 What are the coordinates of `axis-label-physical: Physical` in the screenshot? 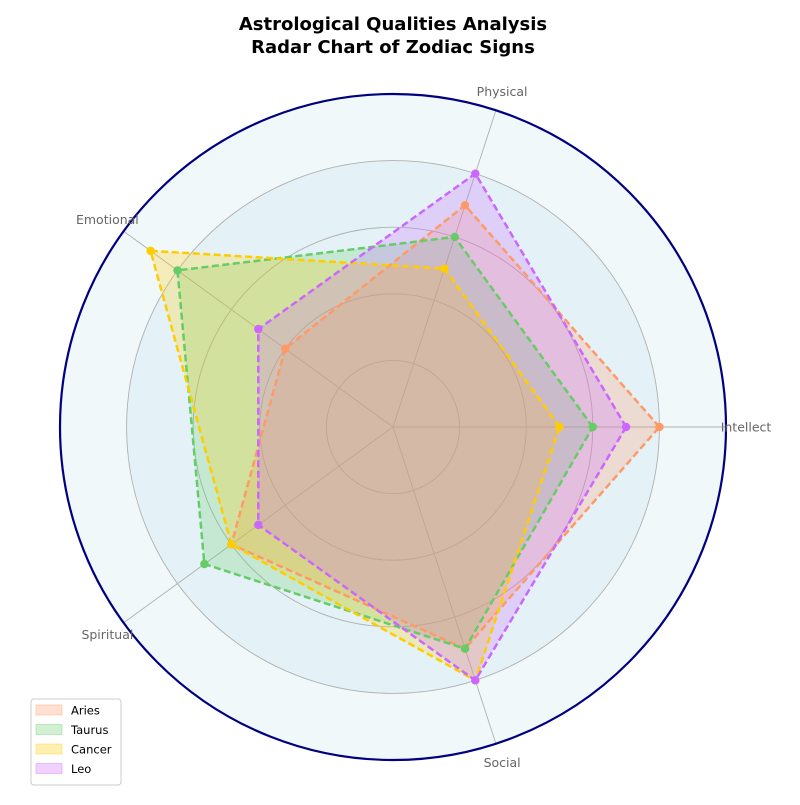 It's located at (502, 91).